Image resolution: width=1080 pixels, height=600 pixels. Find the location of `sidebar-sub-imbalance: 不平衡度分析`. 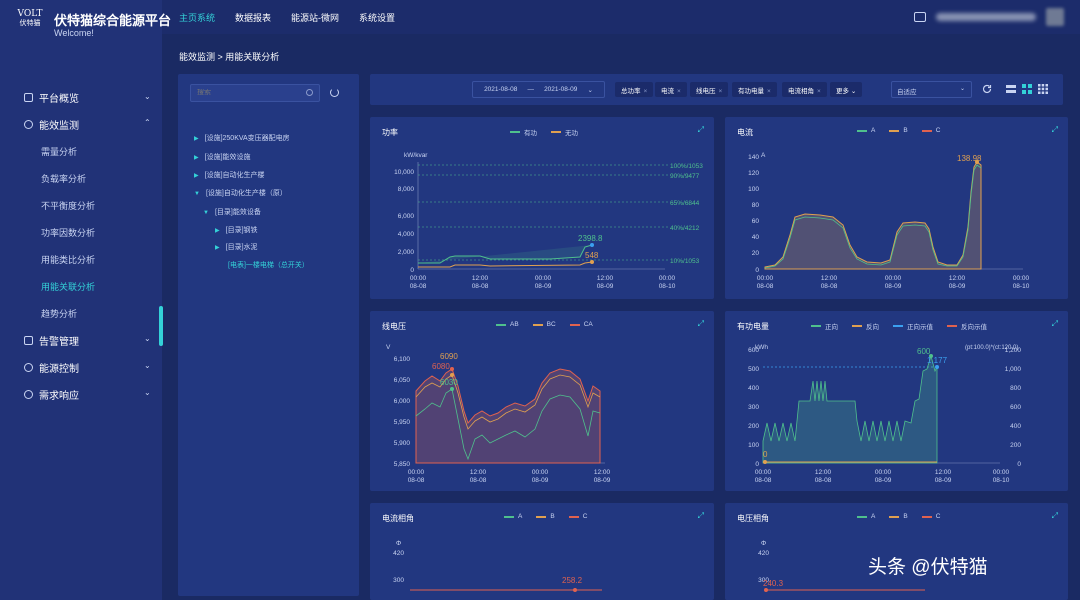

sidebar-sub-imbalance: 不平衡度分析 is located at coordinates (68, 206).